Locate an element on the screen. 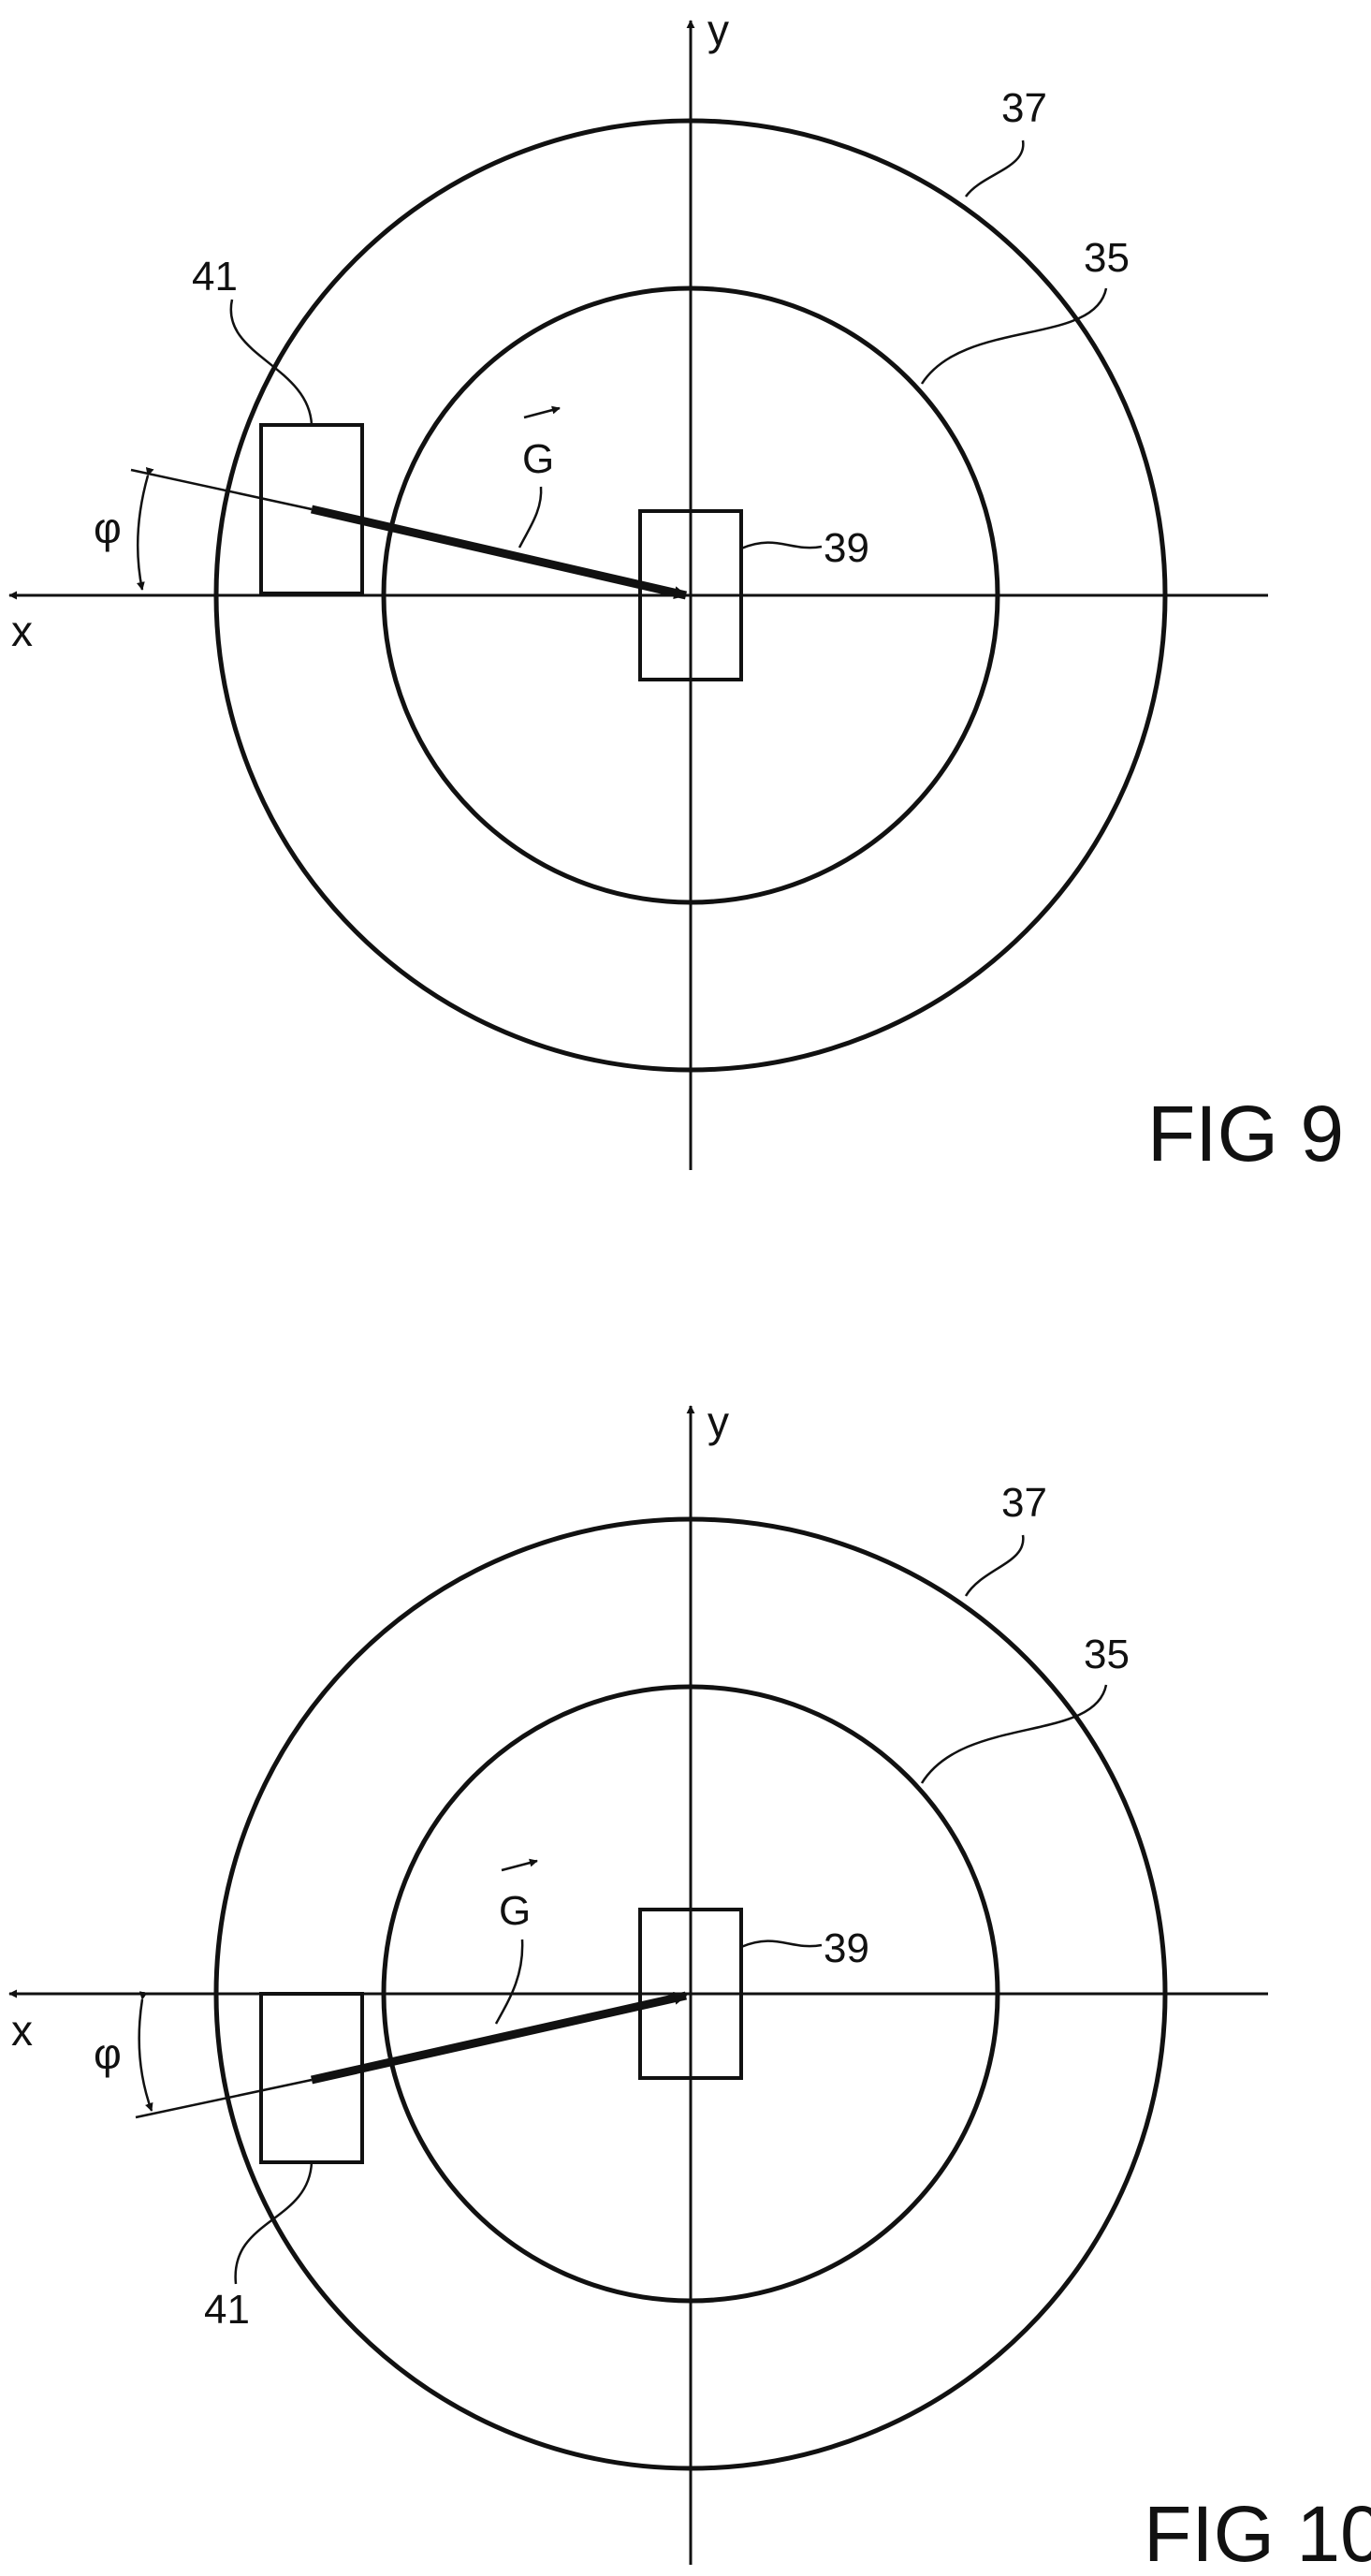 This screenshot has height=2576, width=1371. angle-reference-line is located at coordinates (221, 489).